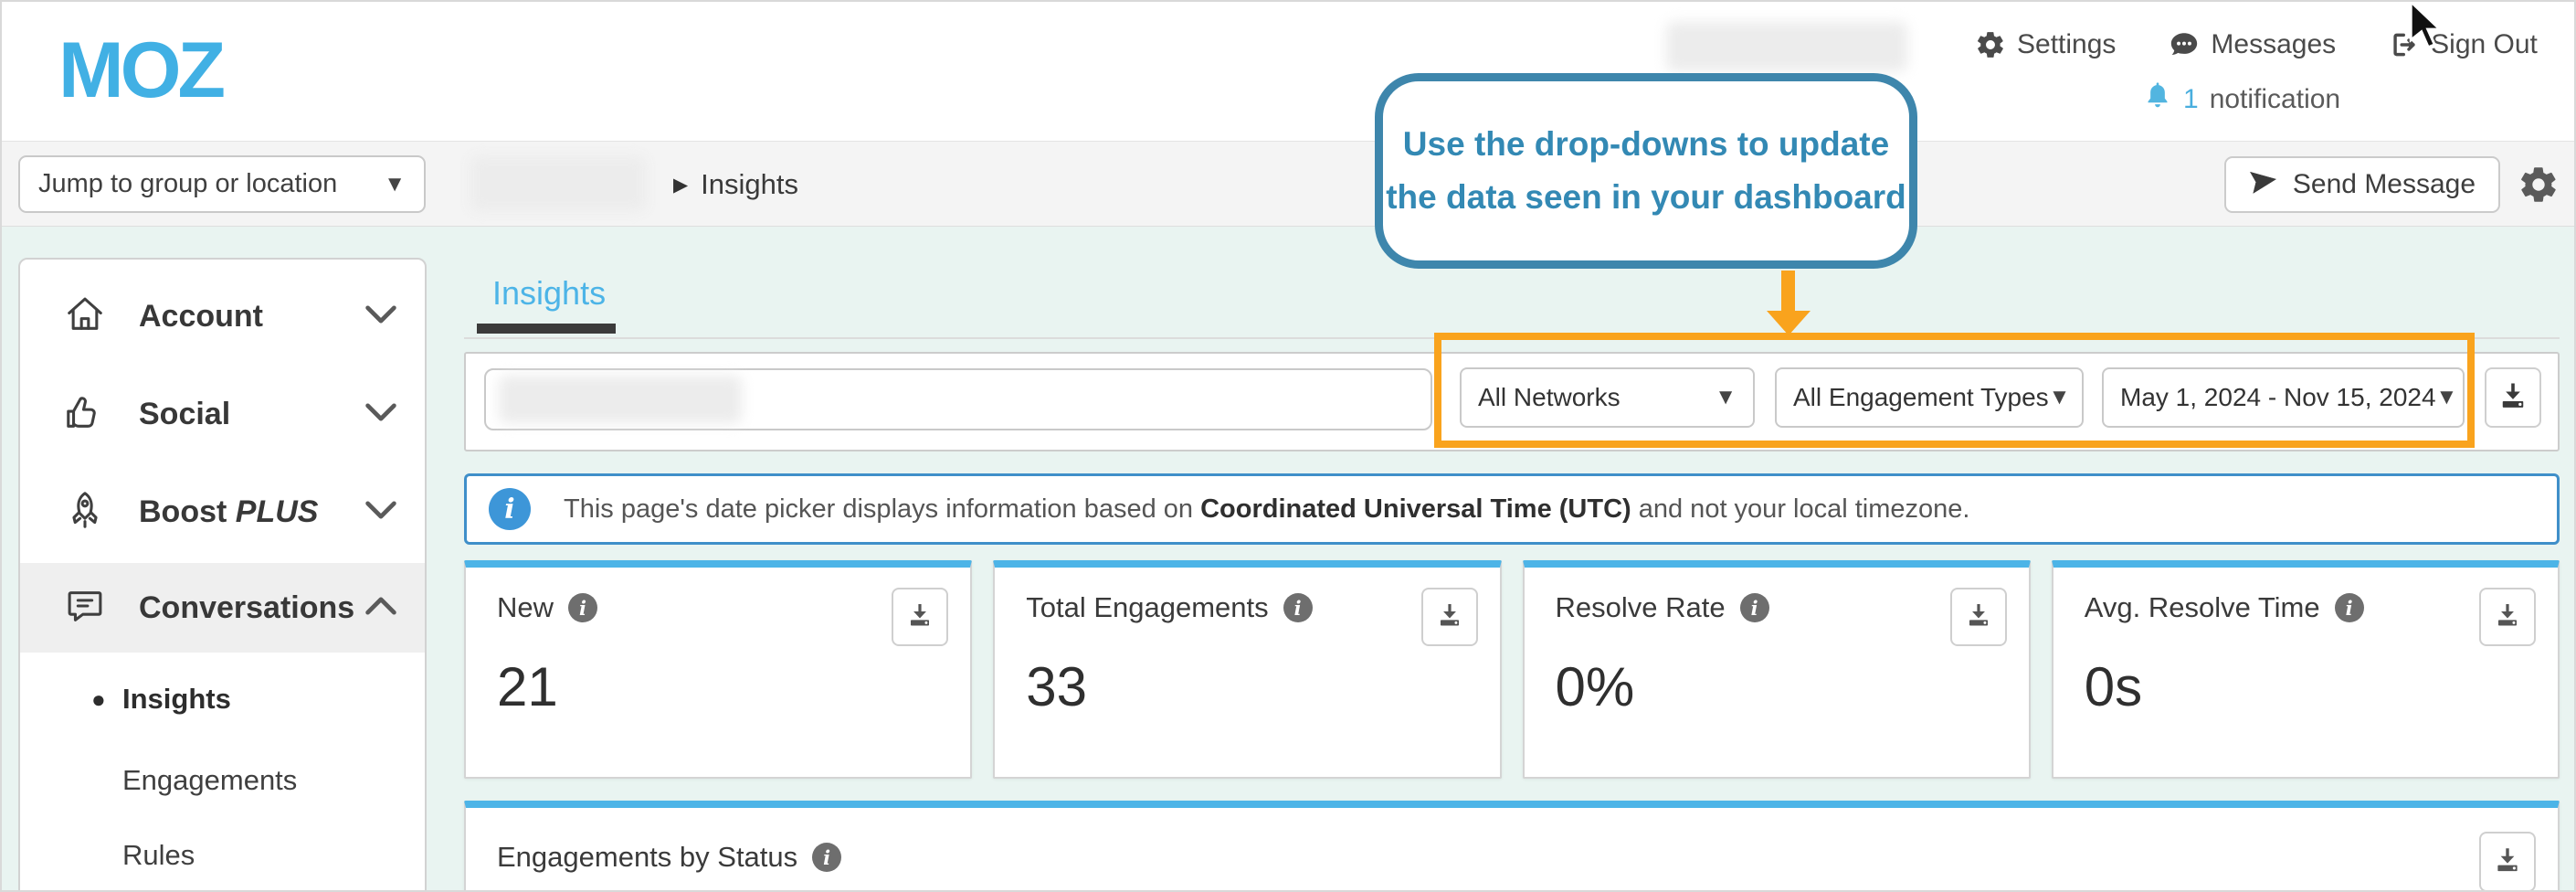 This screenshot has height=892, width=2576. I want to click on sidebar-item-label: Boost PLUS, so click(229, 511).